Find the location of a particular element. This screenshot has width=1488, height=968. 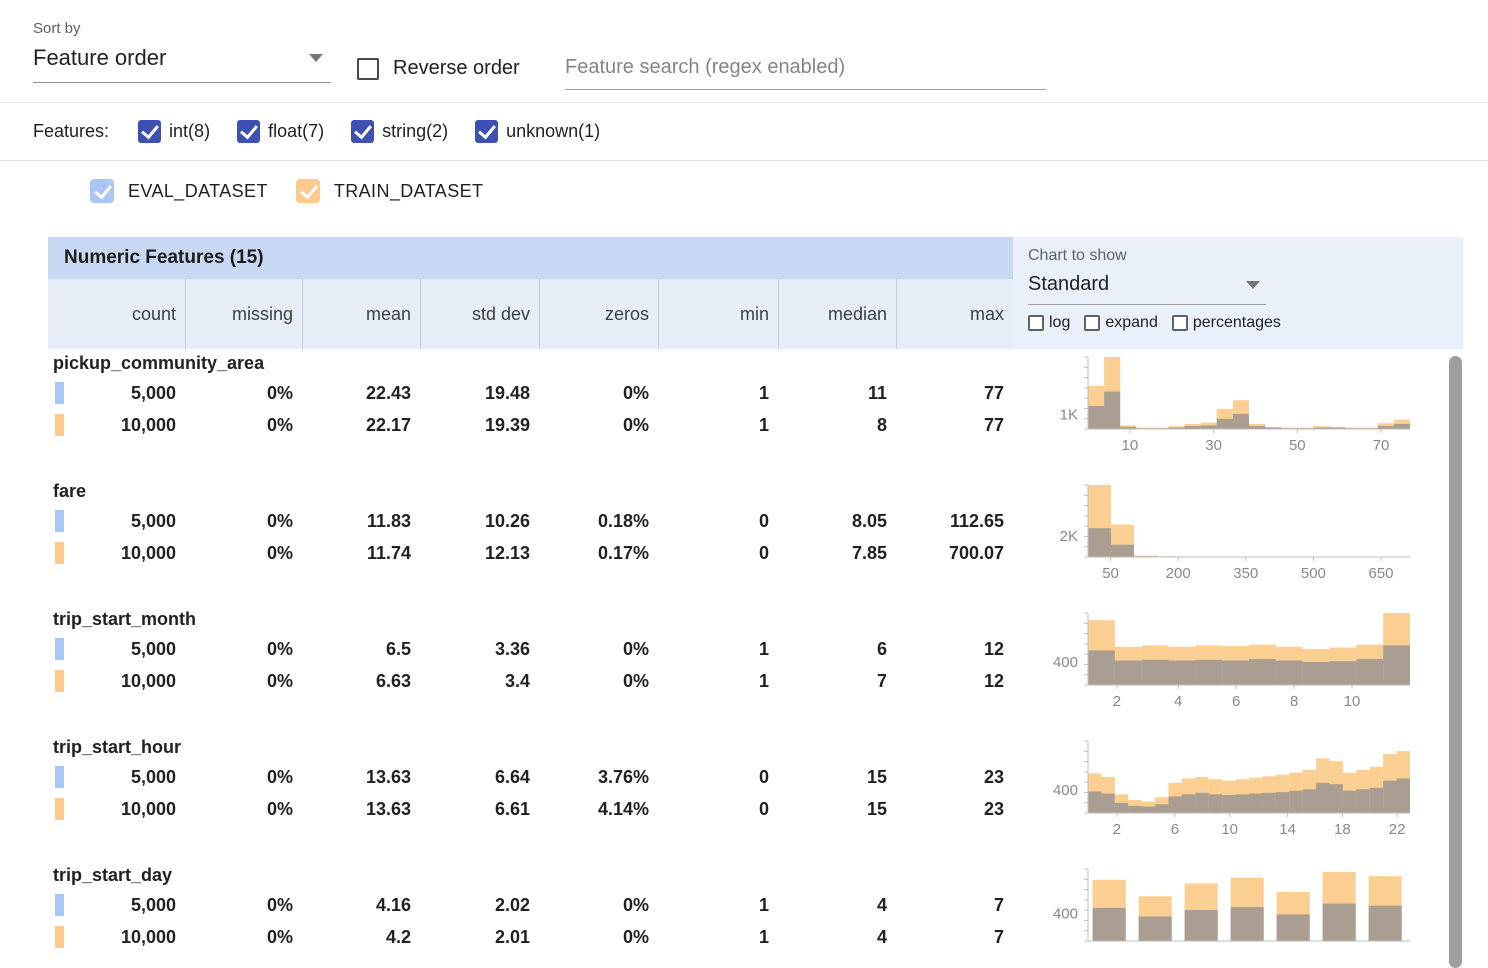

column-header-mean: mean is located at coordinates (361, 314).